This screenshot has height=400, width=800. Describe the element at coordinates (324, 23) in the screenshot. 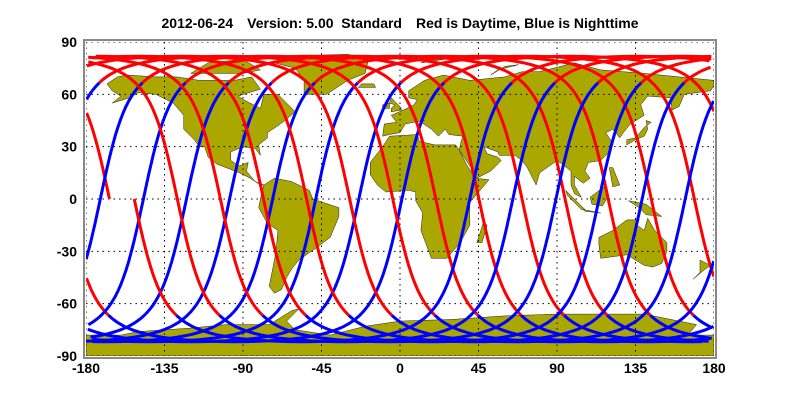

I see `title-version: Version: 5.00 Standard` at that location.